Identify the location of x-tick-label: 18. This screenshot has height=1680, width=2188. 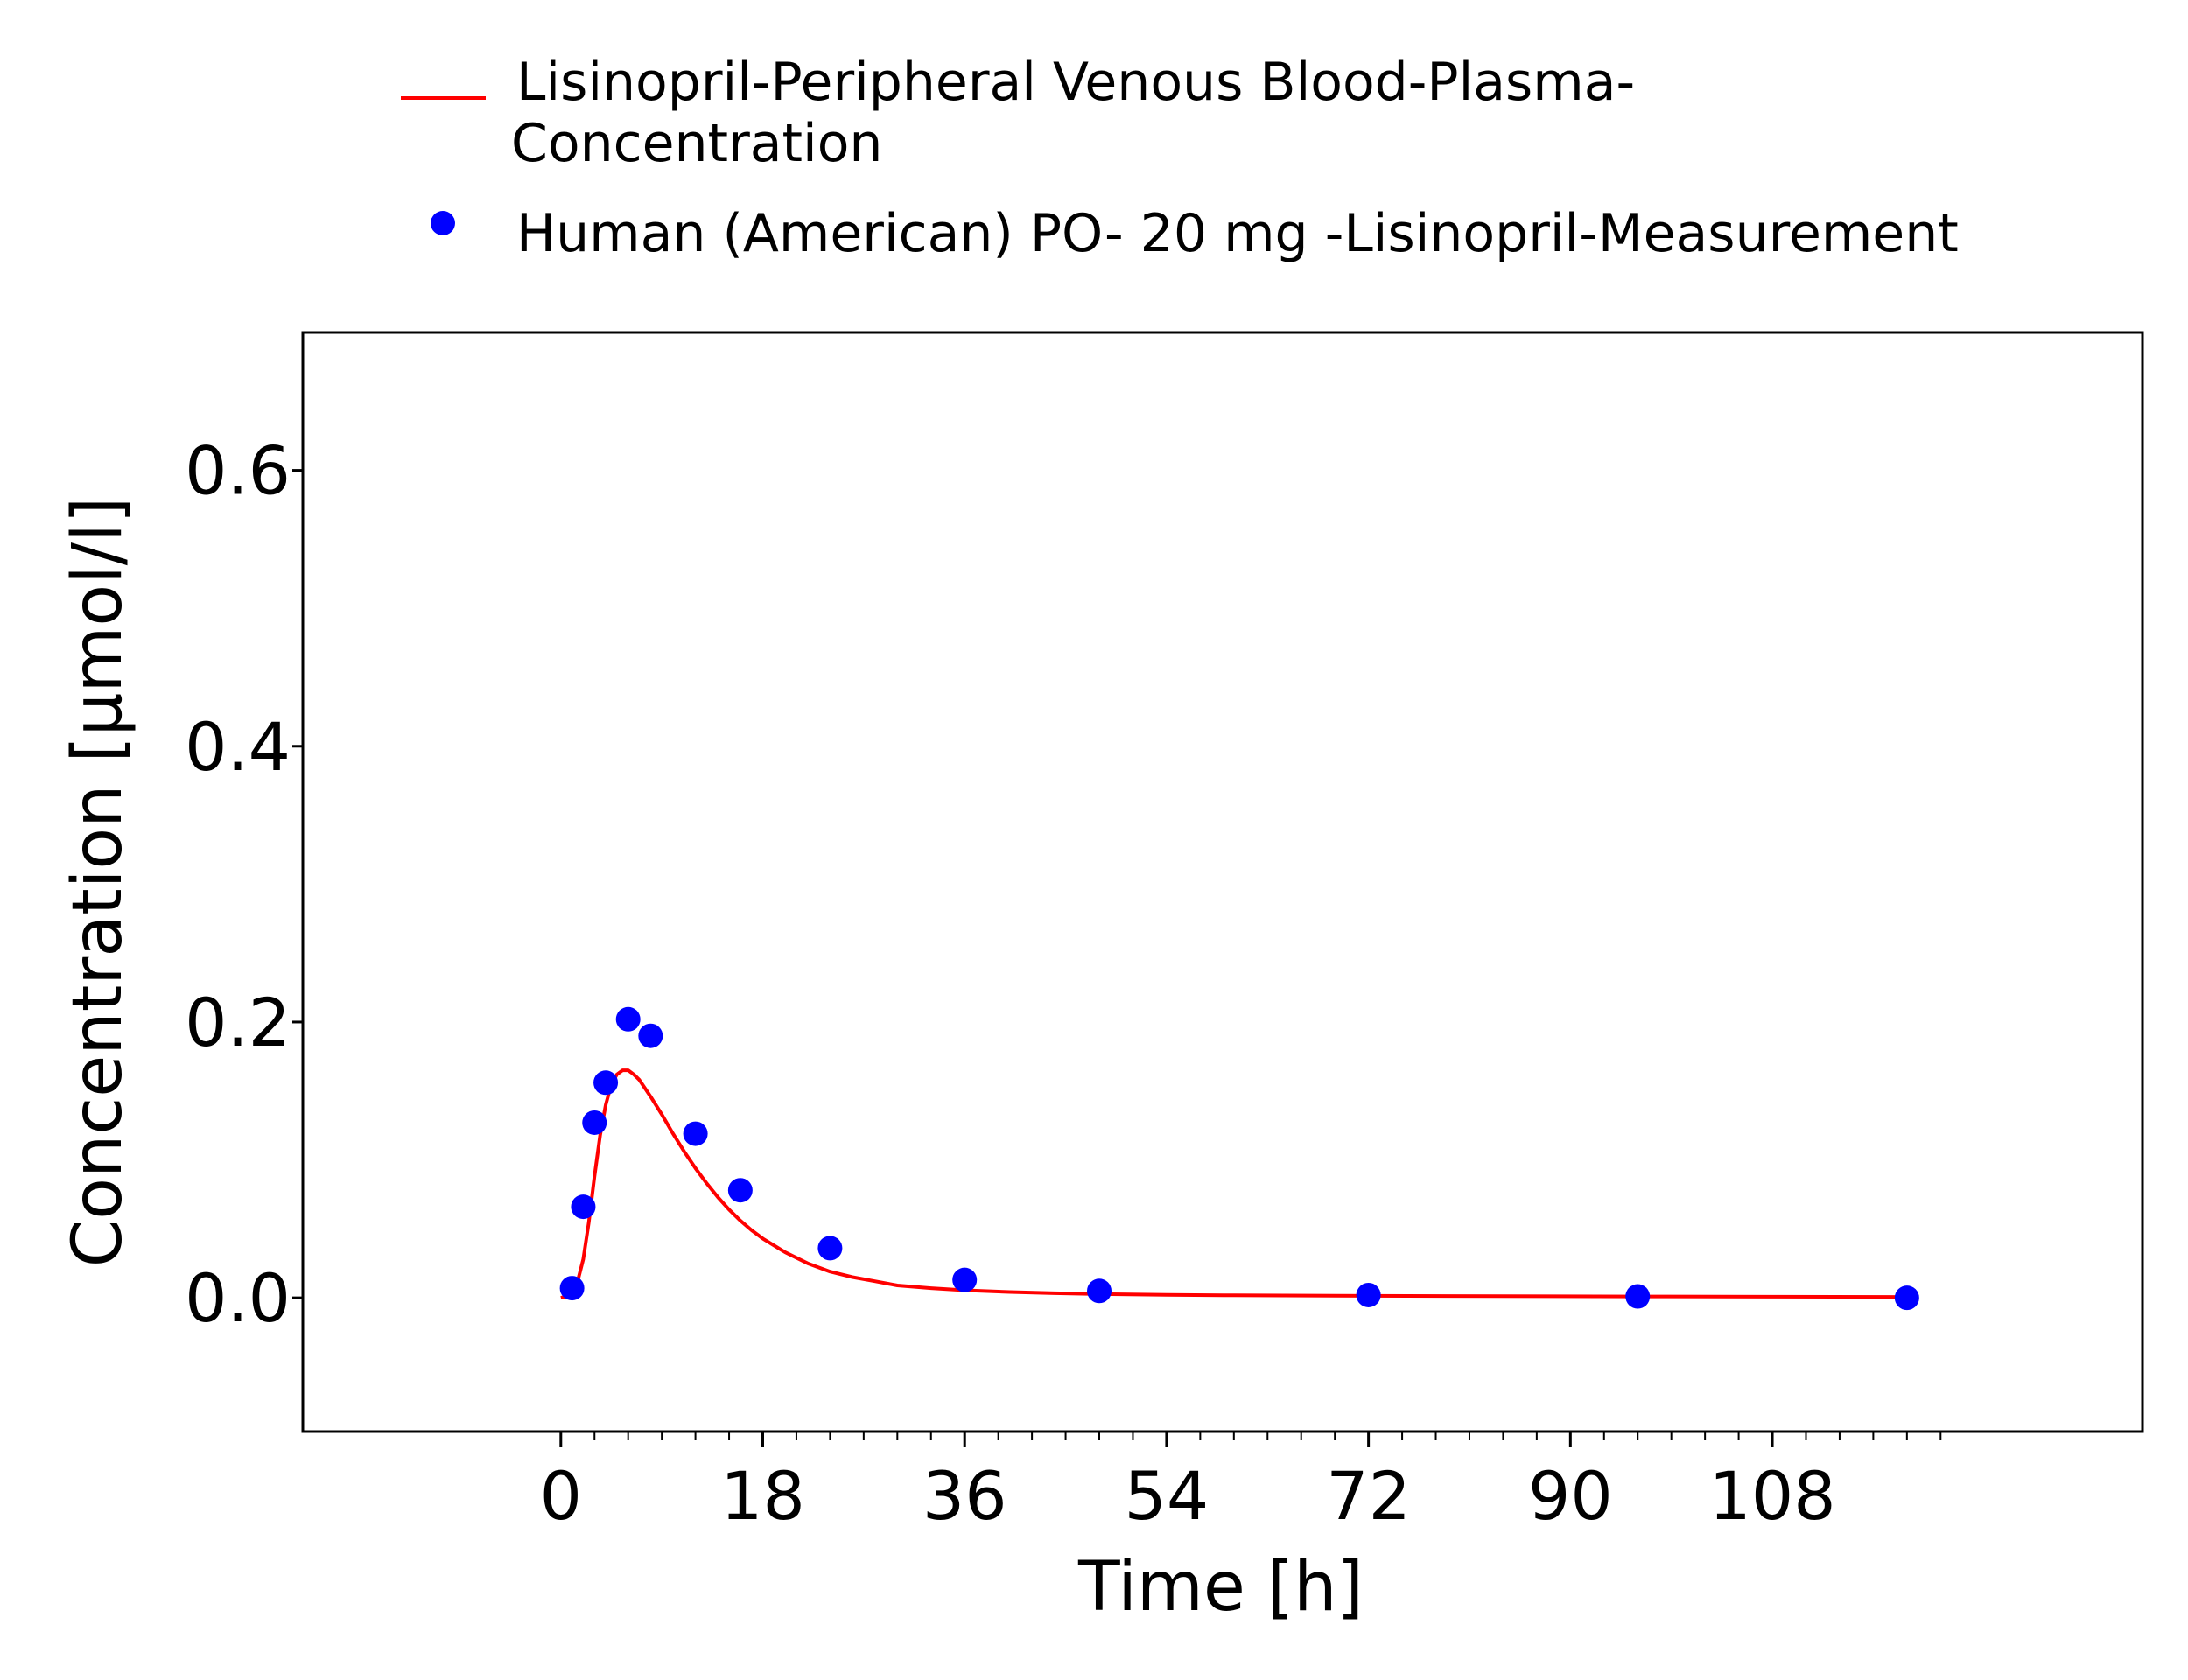
(762, 1496).